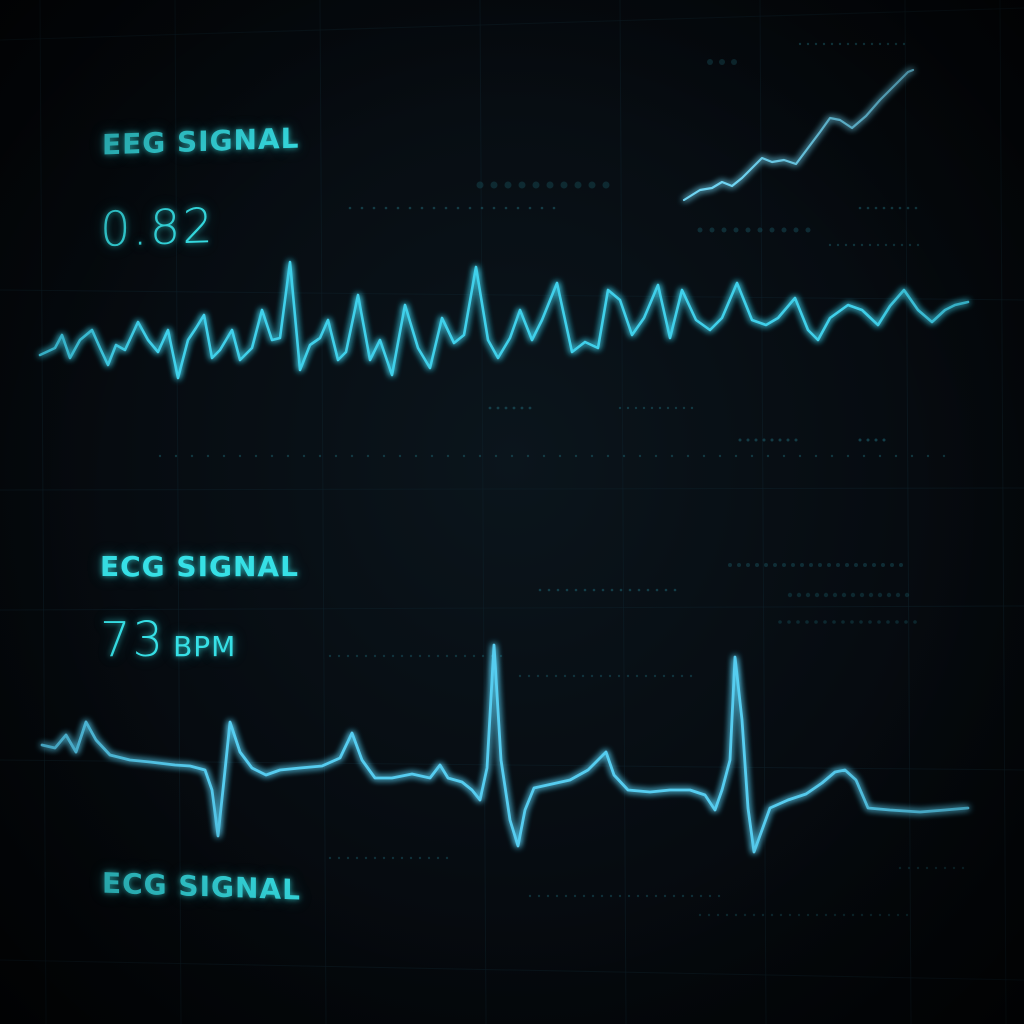 The image size is (1024, 1024). I want to click on grid-line-vertical, so click(763, 512).